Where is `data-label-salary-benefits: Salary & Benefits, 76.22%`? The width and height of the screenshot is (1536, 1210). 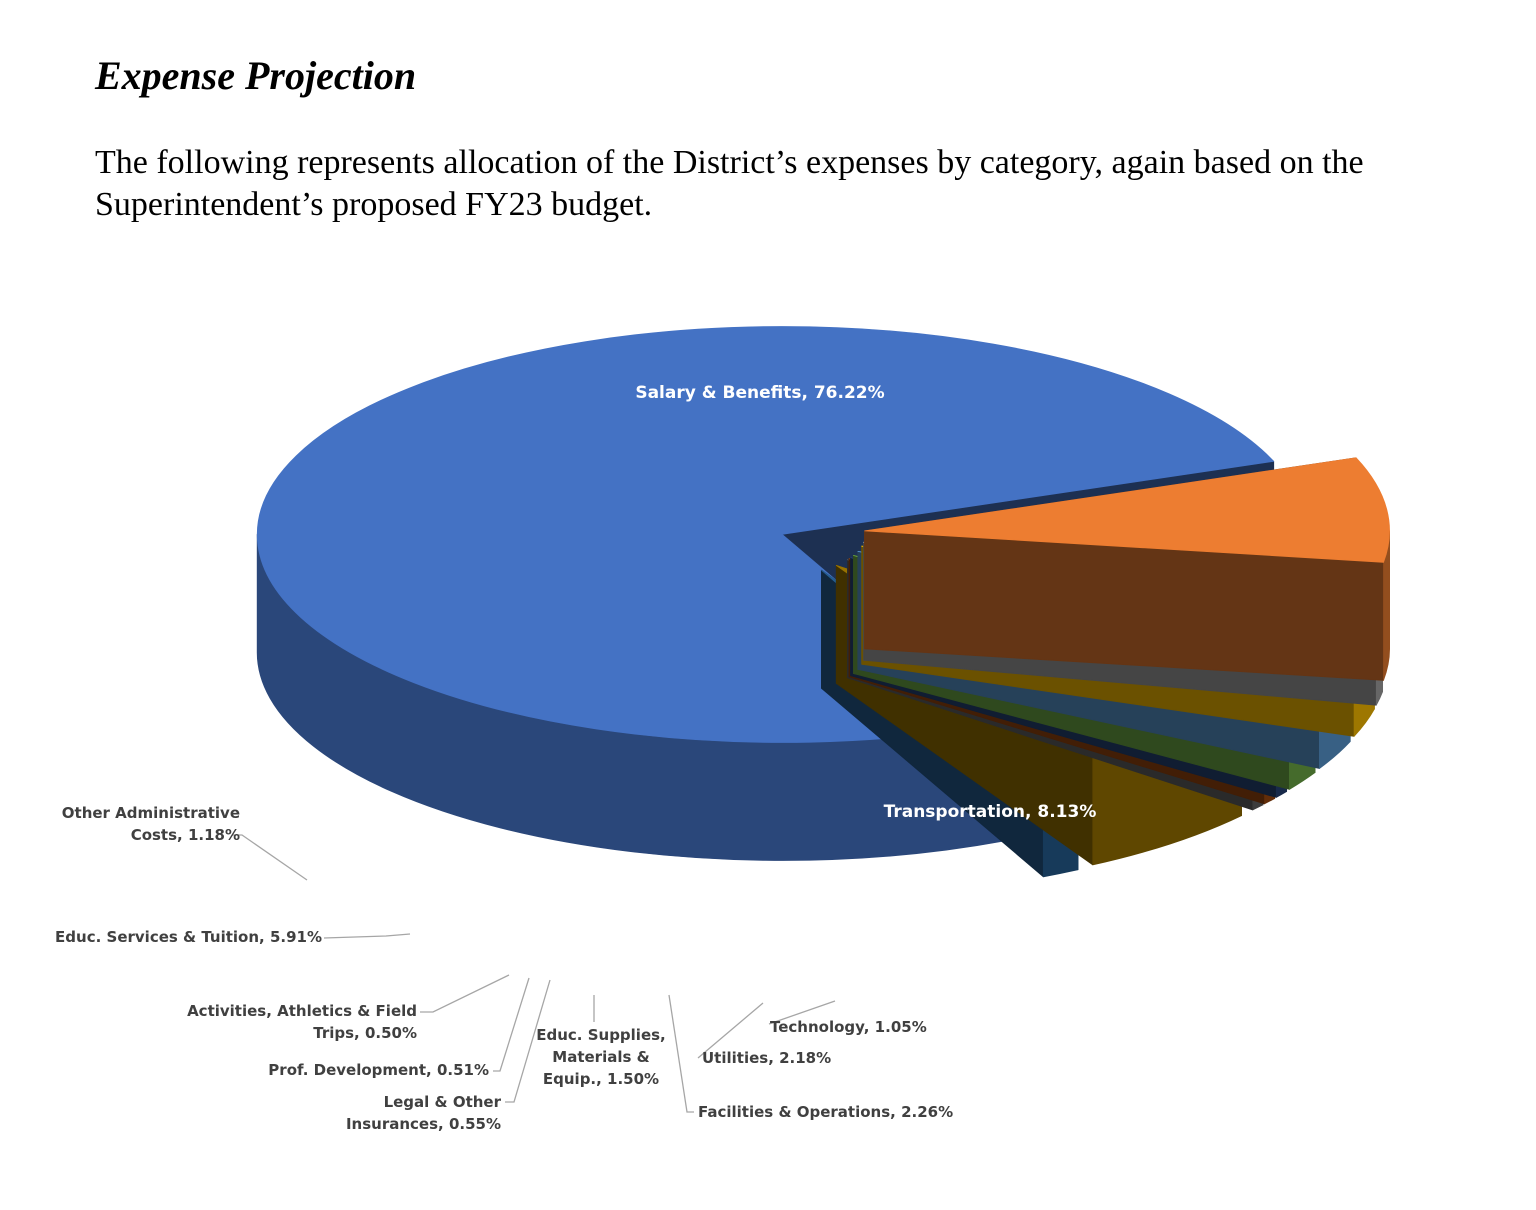
data-label-salary-benefits: Salary & Benefits, 76.22% is located at coordinates (759, 393).